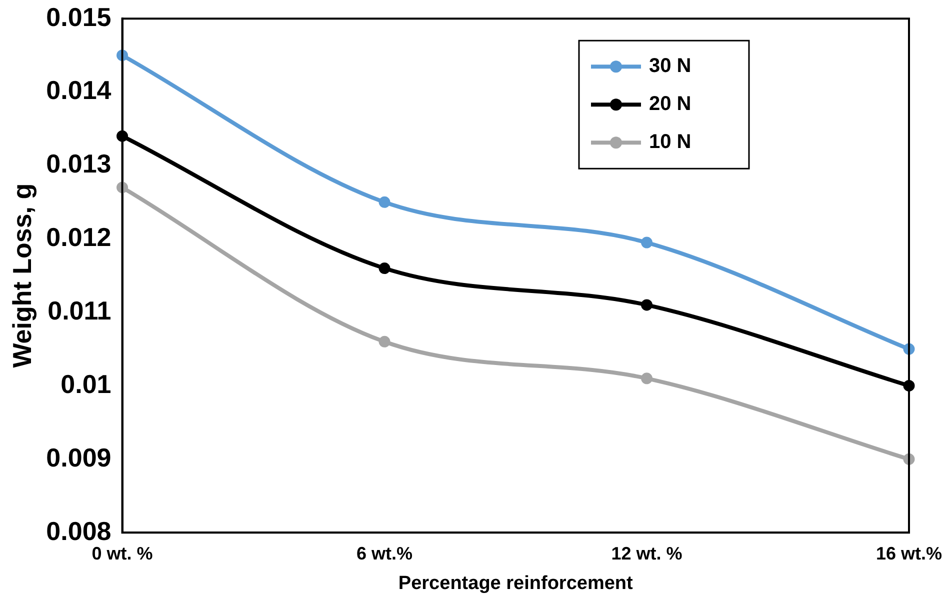 The width and height of the screenshot is (945, 599). Describe the element at coordinates (670, 104) in the screenshot. I see `legend-label: 20 N` at that location.